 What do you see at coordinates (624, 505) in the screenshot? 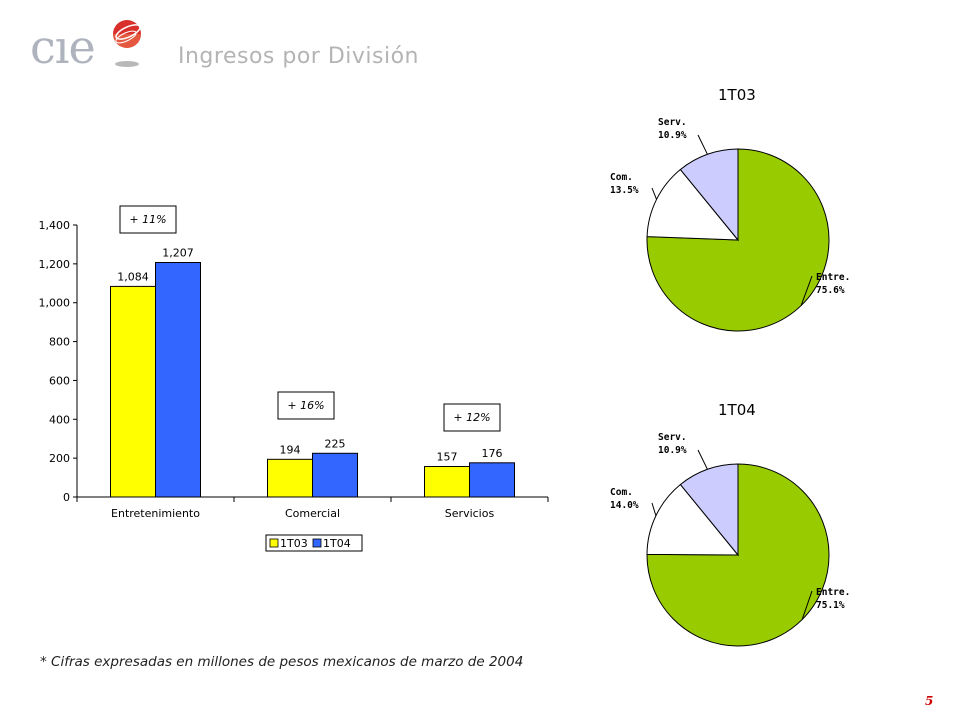
I see `pie-slice-value: 14.0%` at bounding box center [624, 505].